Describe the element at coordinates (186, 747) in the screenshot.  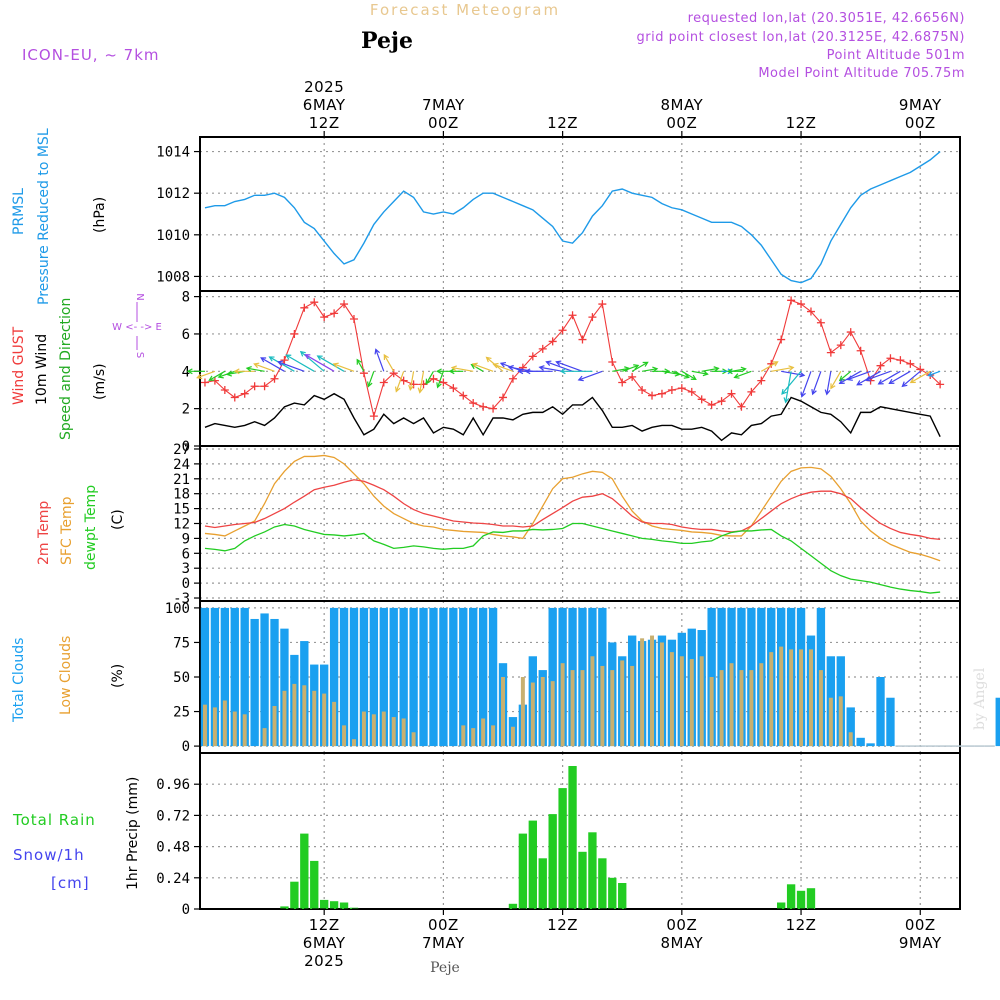
I see `ytick-label-3-0: 0` at that location.